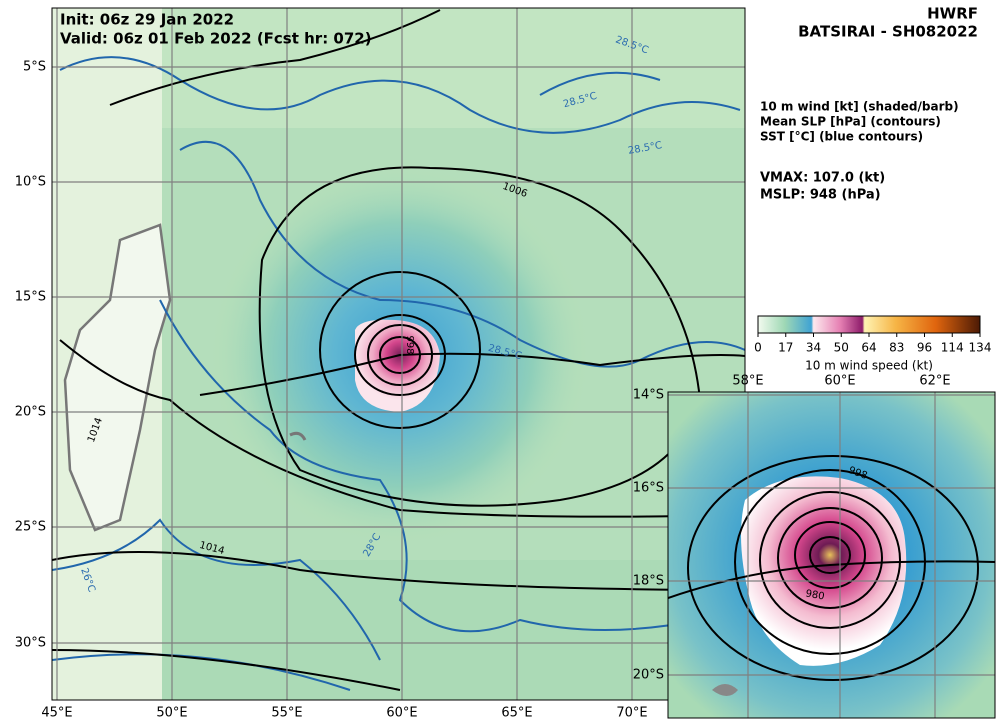  I want to click on colorbar-tick-label: 114, so click(952, 348).